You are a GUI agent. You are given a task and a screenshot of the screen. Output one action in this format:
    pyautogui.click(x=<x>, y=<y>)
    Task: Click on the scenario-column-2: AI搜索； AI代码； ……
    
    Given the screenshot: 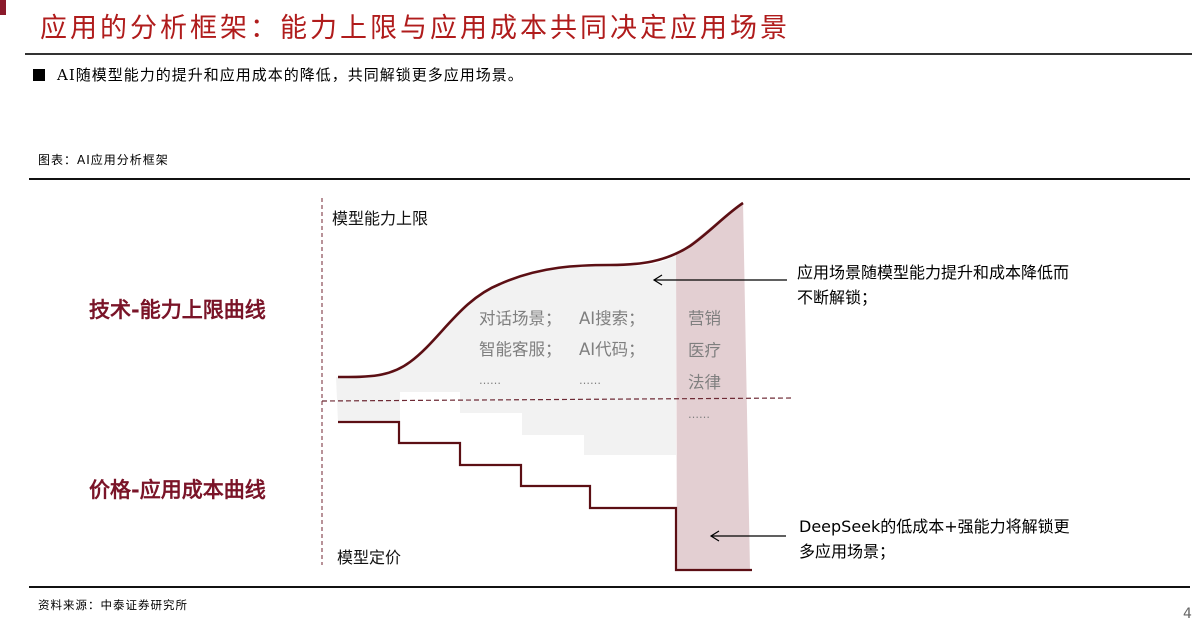 What is the action you would take?
    pyautogui.click(x=612, y=349)
    